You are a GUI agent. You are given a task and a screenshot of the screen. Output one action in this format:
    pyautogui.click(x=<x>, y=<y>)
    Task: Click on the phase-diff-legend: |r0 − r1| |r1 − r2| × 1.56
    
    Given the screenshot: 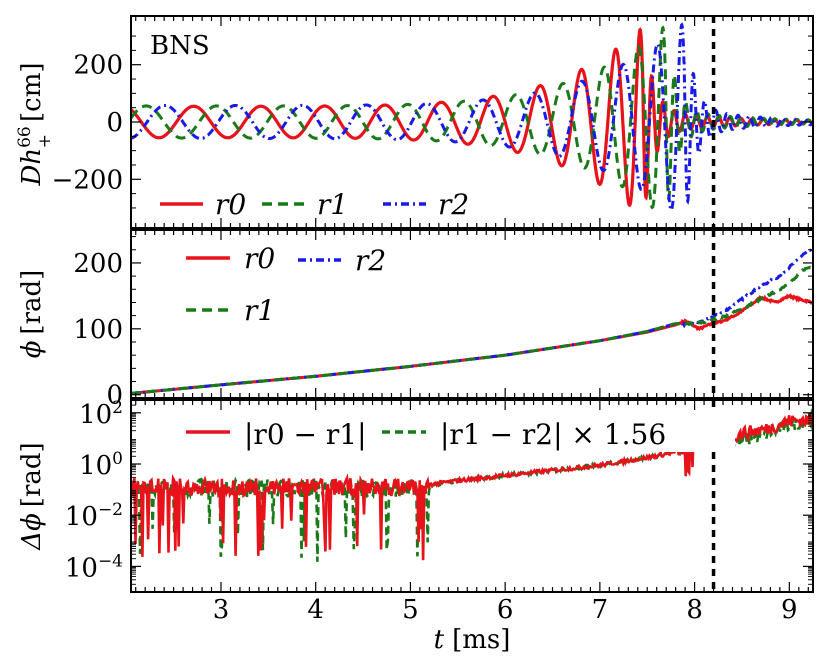 What is the action you would take?
    pyautogui.click(x=455, y=432)
    